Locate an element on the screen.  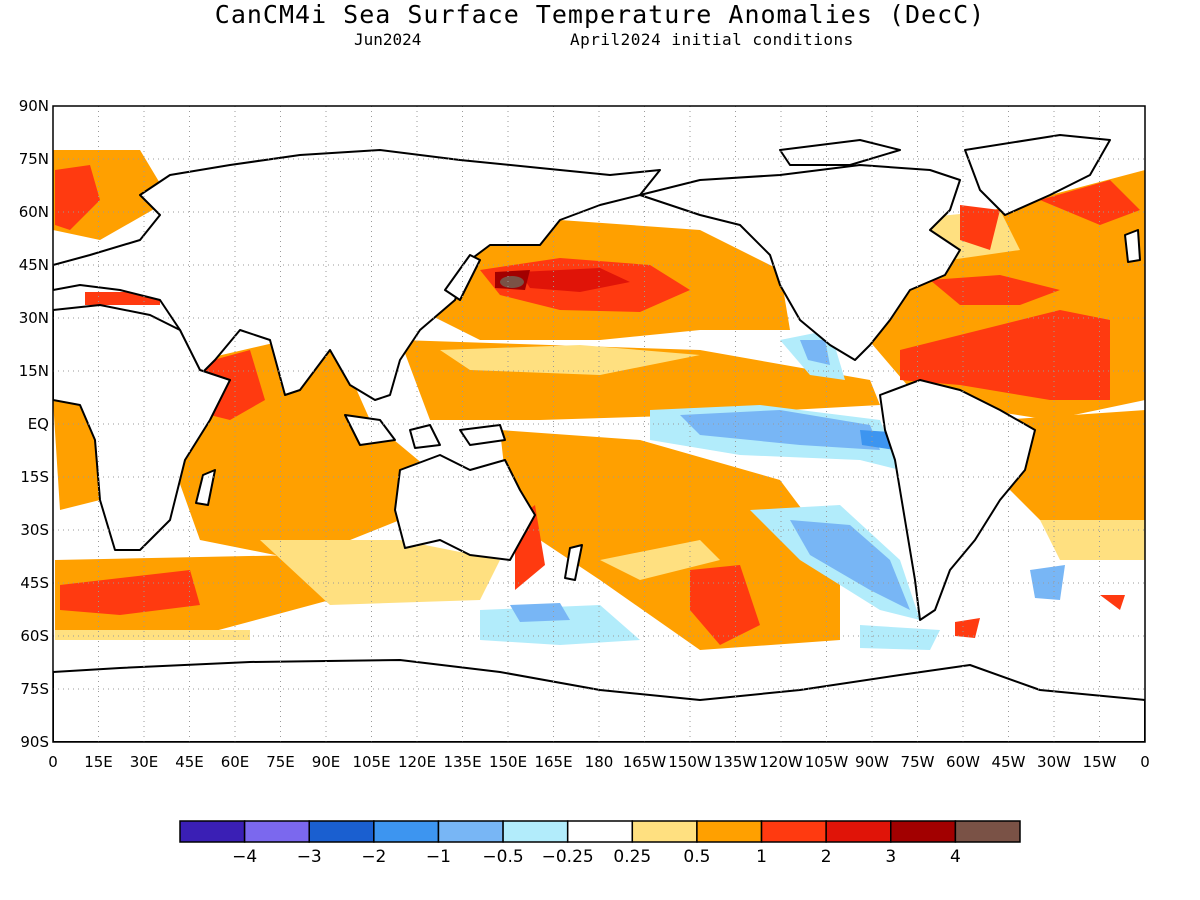
lon-tick-label: 135E is located at coordinates (462, 762).